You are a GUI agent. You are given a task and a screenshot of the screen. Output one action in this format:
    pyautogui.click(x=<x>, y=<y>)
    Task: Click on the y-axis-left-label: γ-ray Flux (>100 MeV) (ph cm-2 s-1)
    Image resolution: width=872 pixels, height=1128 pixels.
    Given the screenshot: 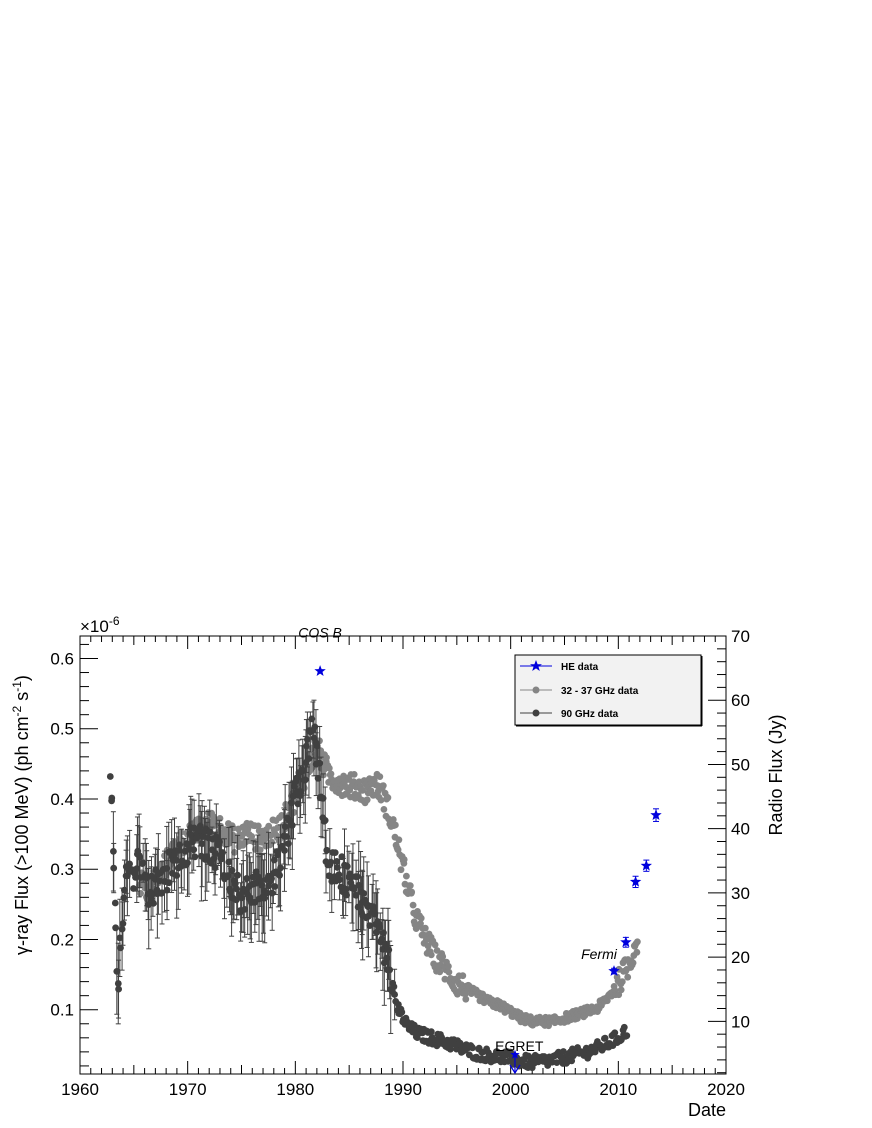 What is the action you would take?
    pyautogui.click(x=21, y=815)
    